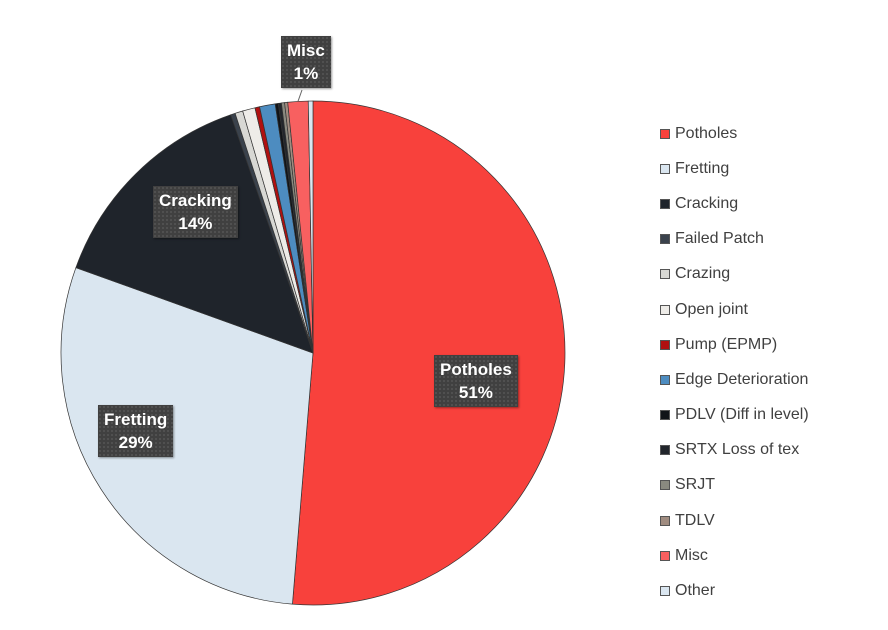 Image resolution: width=888 pixels, height=630 pixels. Describe the element at coordinates (734, 520) in the screenshot. I see `legend-item: TDLV` at that location.